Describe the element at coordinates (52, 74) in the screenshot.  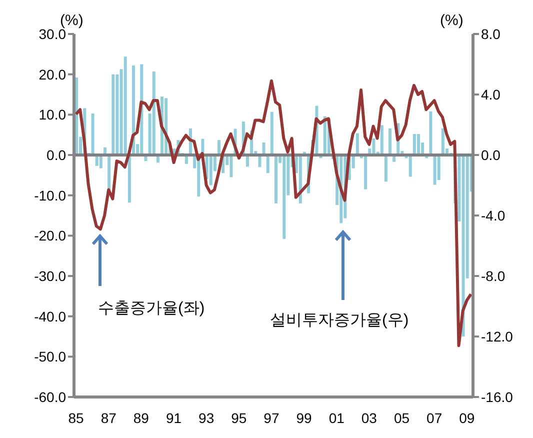
I see `y-tick-label: 20.0` at that location.